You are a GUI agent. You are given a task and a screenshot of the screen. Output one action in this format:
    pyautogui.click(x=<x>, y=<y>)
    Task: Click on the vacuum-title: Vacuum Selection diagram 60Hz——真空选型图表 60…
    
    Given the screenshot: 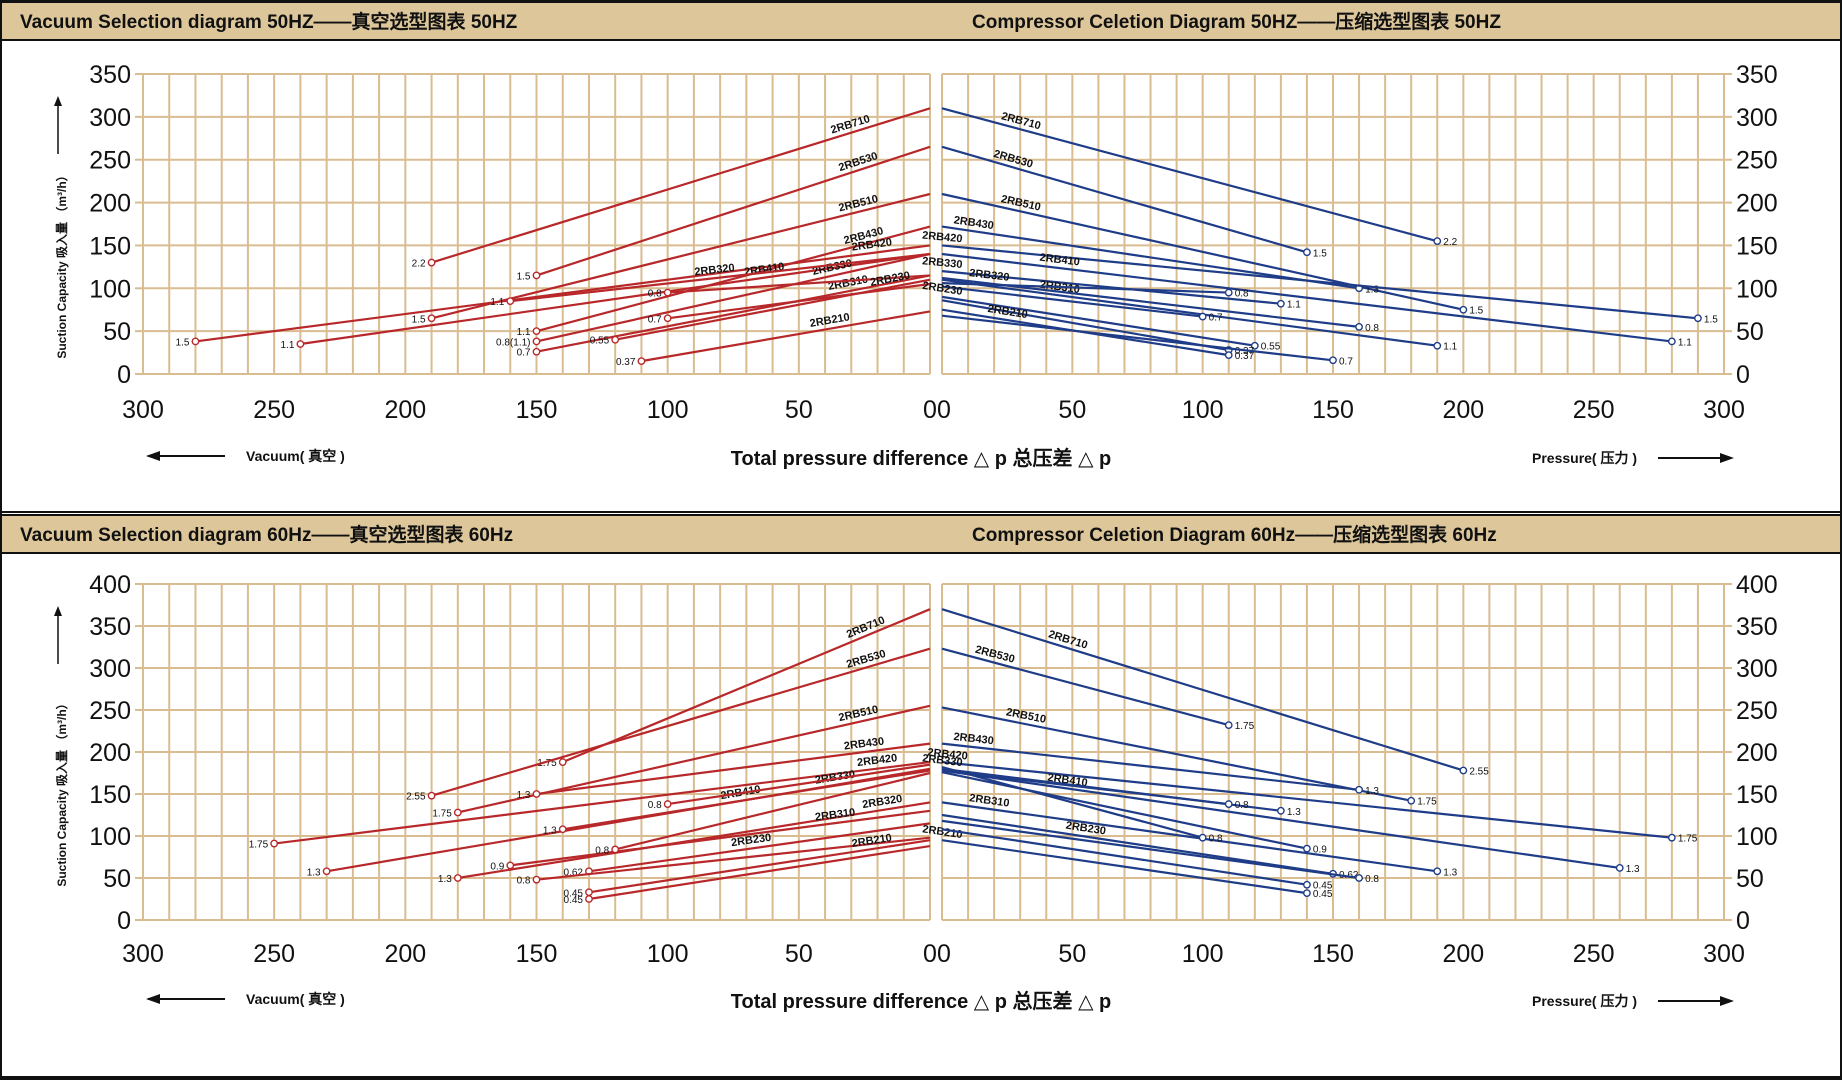 What is the action you would take?
    pyautogui.click(x=266, y=534)
    